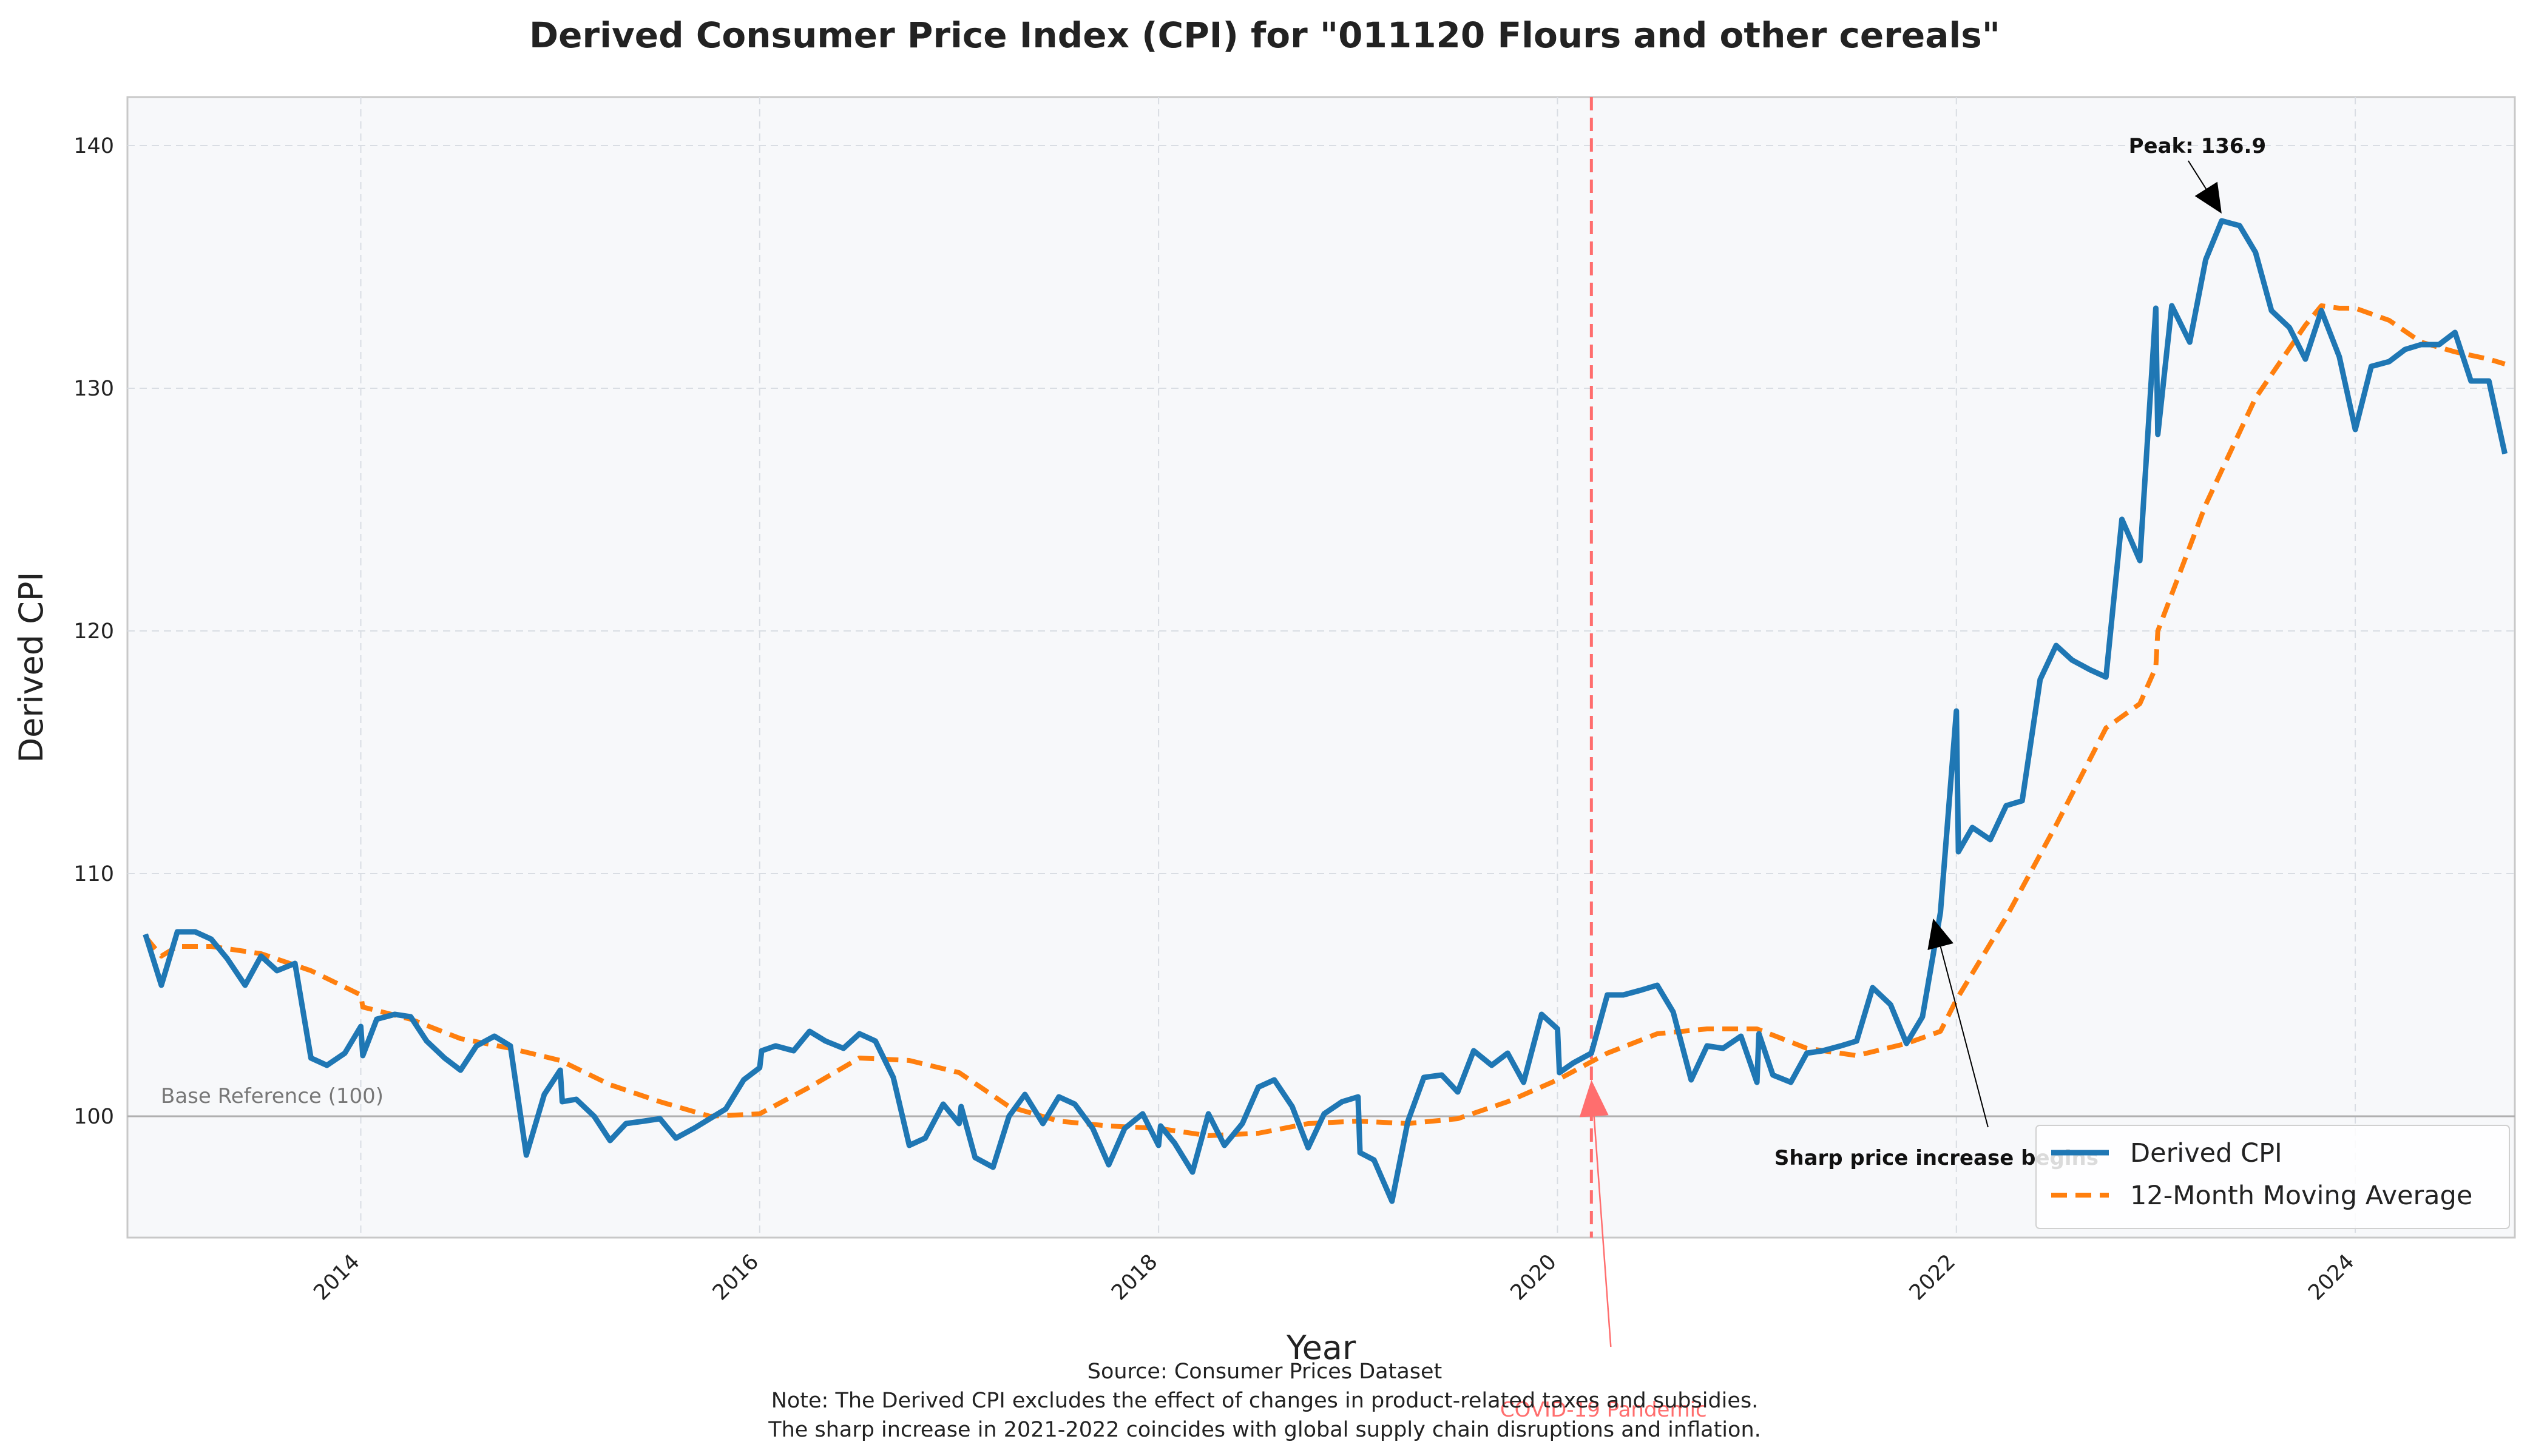 This screenshot has height=1456, width=2530. Describe the element at coordinates (2206, 1153) in the screenshot. I see `legend-label-derived-cpi: Derived CPI` at that location.